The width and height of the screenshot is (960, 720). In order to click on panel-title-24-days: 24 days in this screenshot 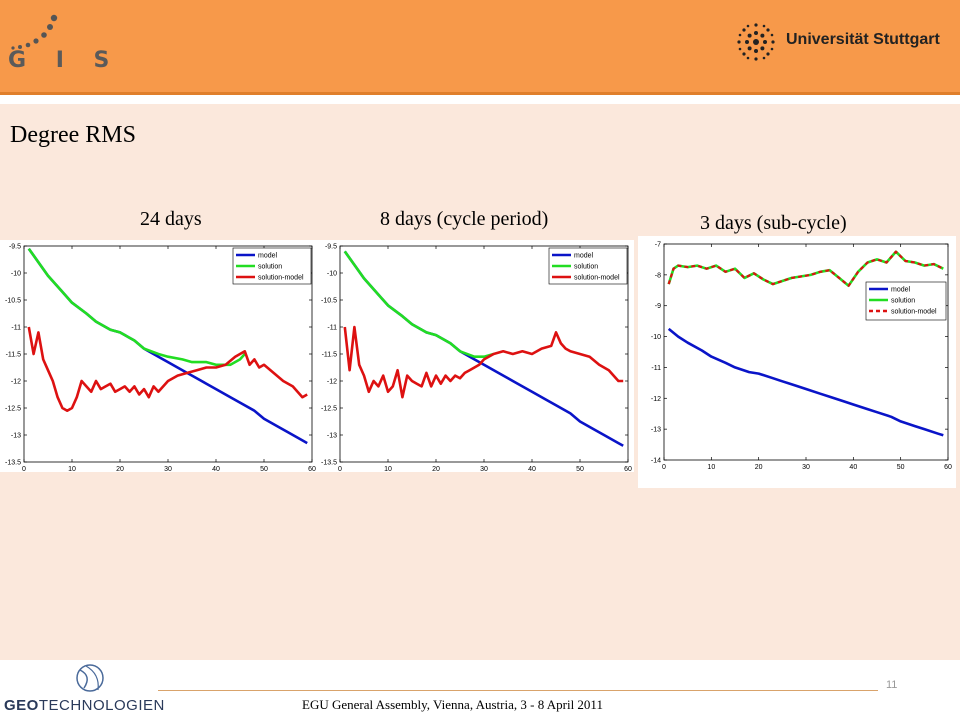, I will do `click(171, 219)`.